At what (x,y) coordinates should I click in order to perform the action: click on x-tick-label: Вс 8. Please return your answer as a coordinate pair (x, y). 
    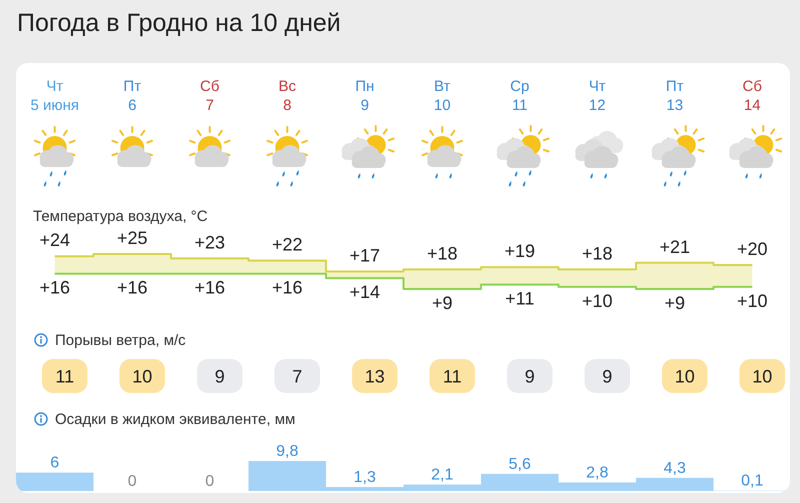
    Looking at the image, I should click on (287, 96).